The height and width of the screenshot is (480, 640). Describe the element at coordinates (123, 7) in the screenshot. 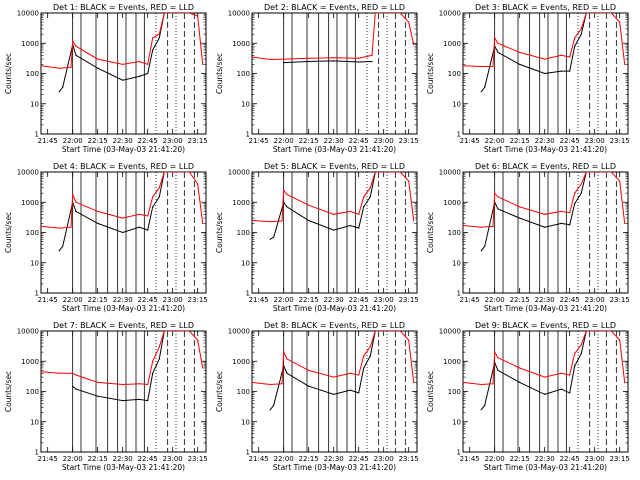

I see `chart-title: Det 1: BLACK = Events, RED = LLD` at that location.